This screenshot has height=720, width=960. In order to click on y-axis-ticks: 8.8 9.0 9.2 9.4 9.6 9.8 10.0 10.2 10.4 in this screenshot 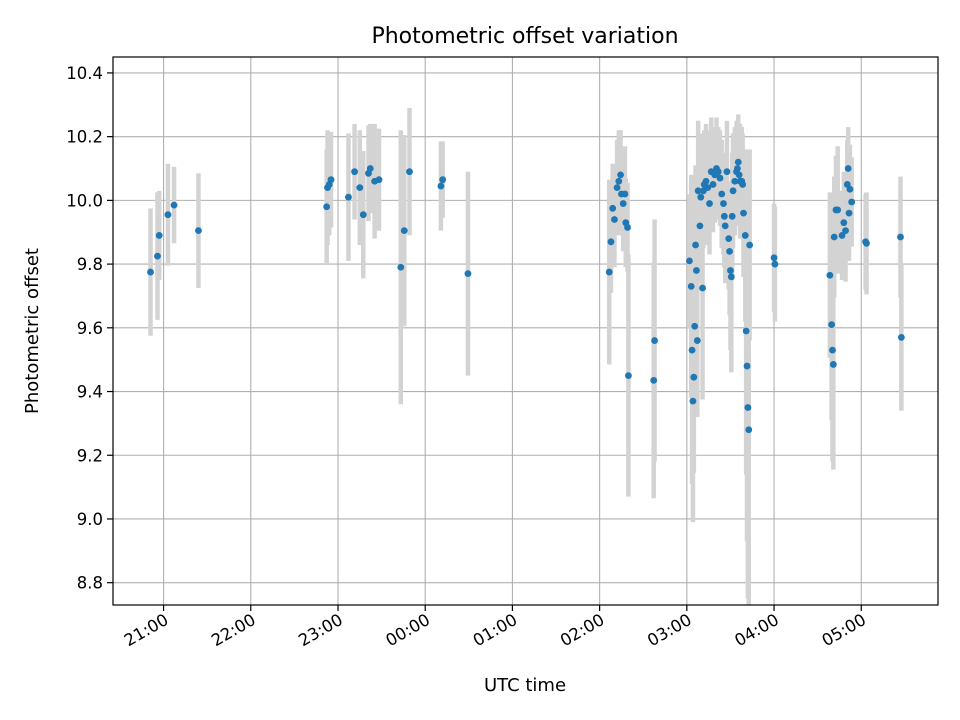, I will do `click(89, 328)`.